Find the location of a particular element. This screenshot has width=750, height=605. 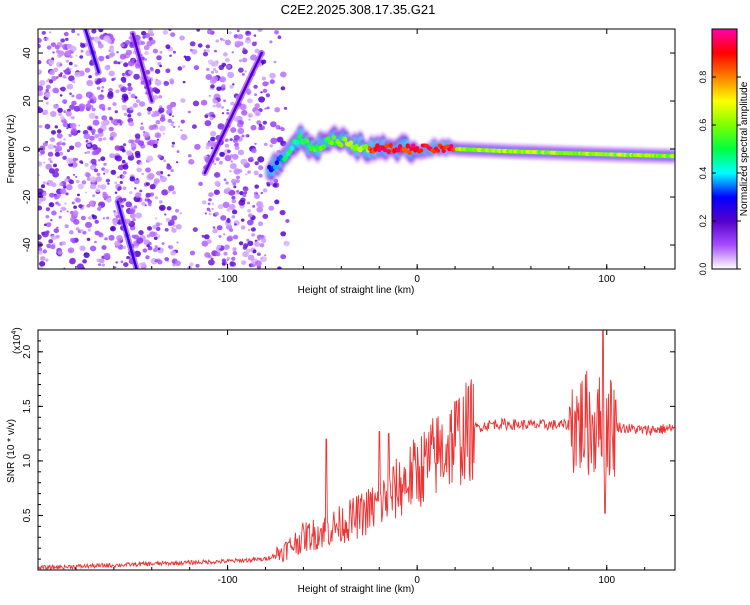

snr-ylabel: SNR (10 * v/v) is located at coordinates (11, 451).